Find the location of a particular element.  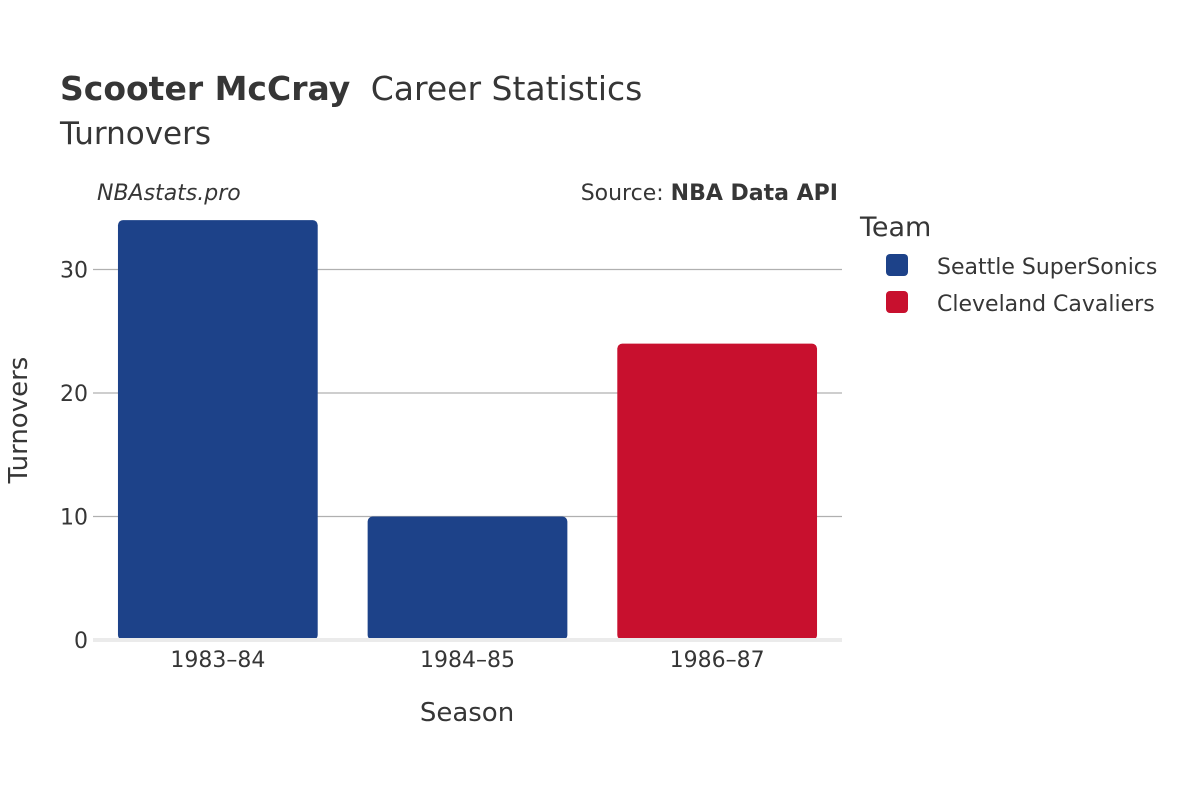

source-prefix: Source: is located at coordinates (626, 193).